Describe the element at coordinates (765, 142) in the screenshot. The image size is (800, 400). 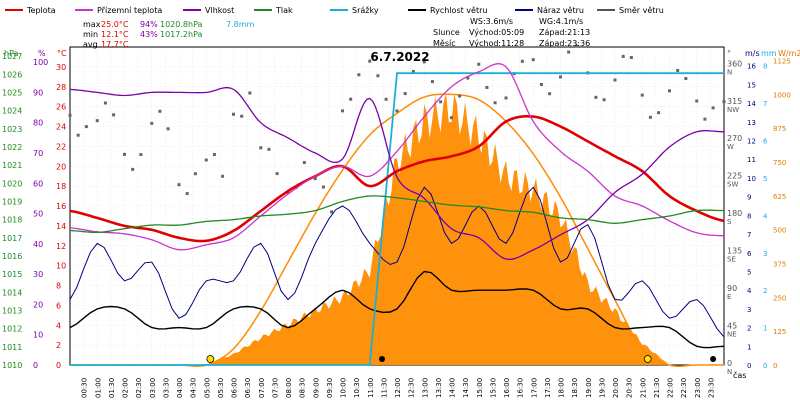
I see `mm-tick-label: 6` at that location.